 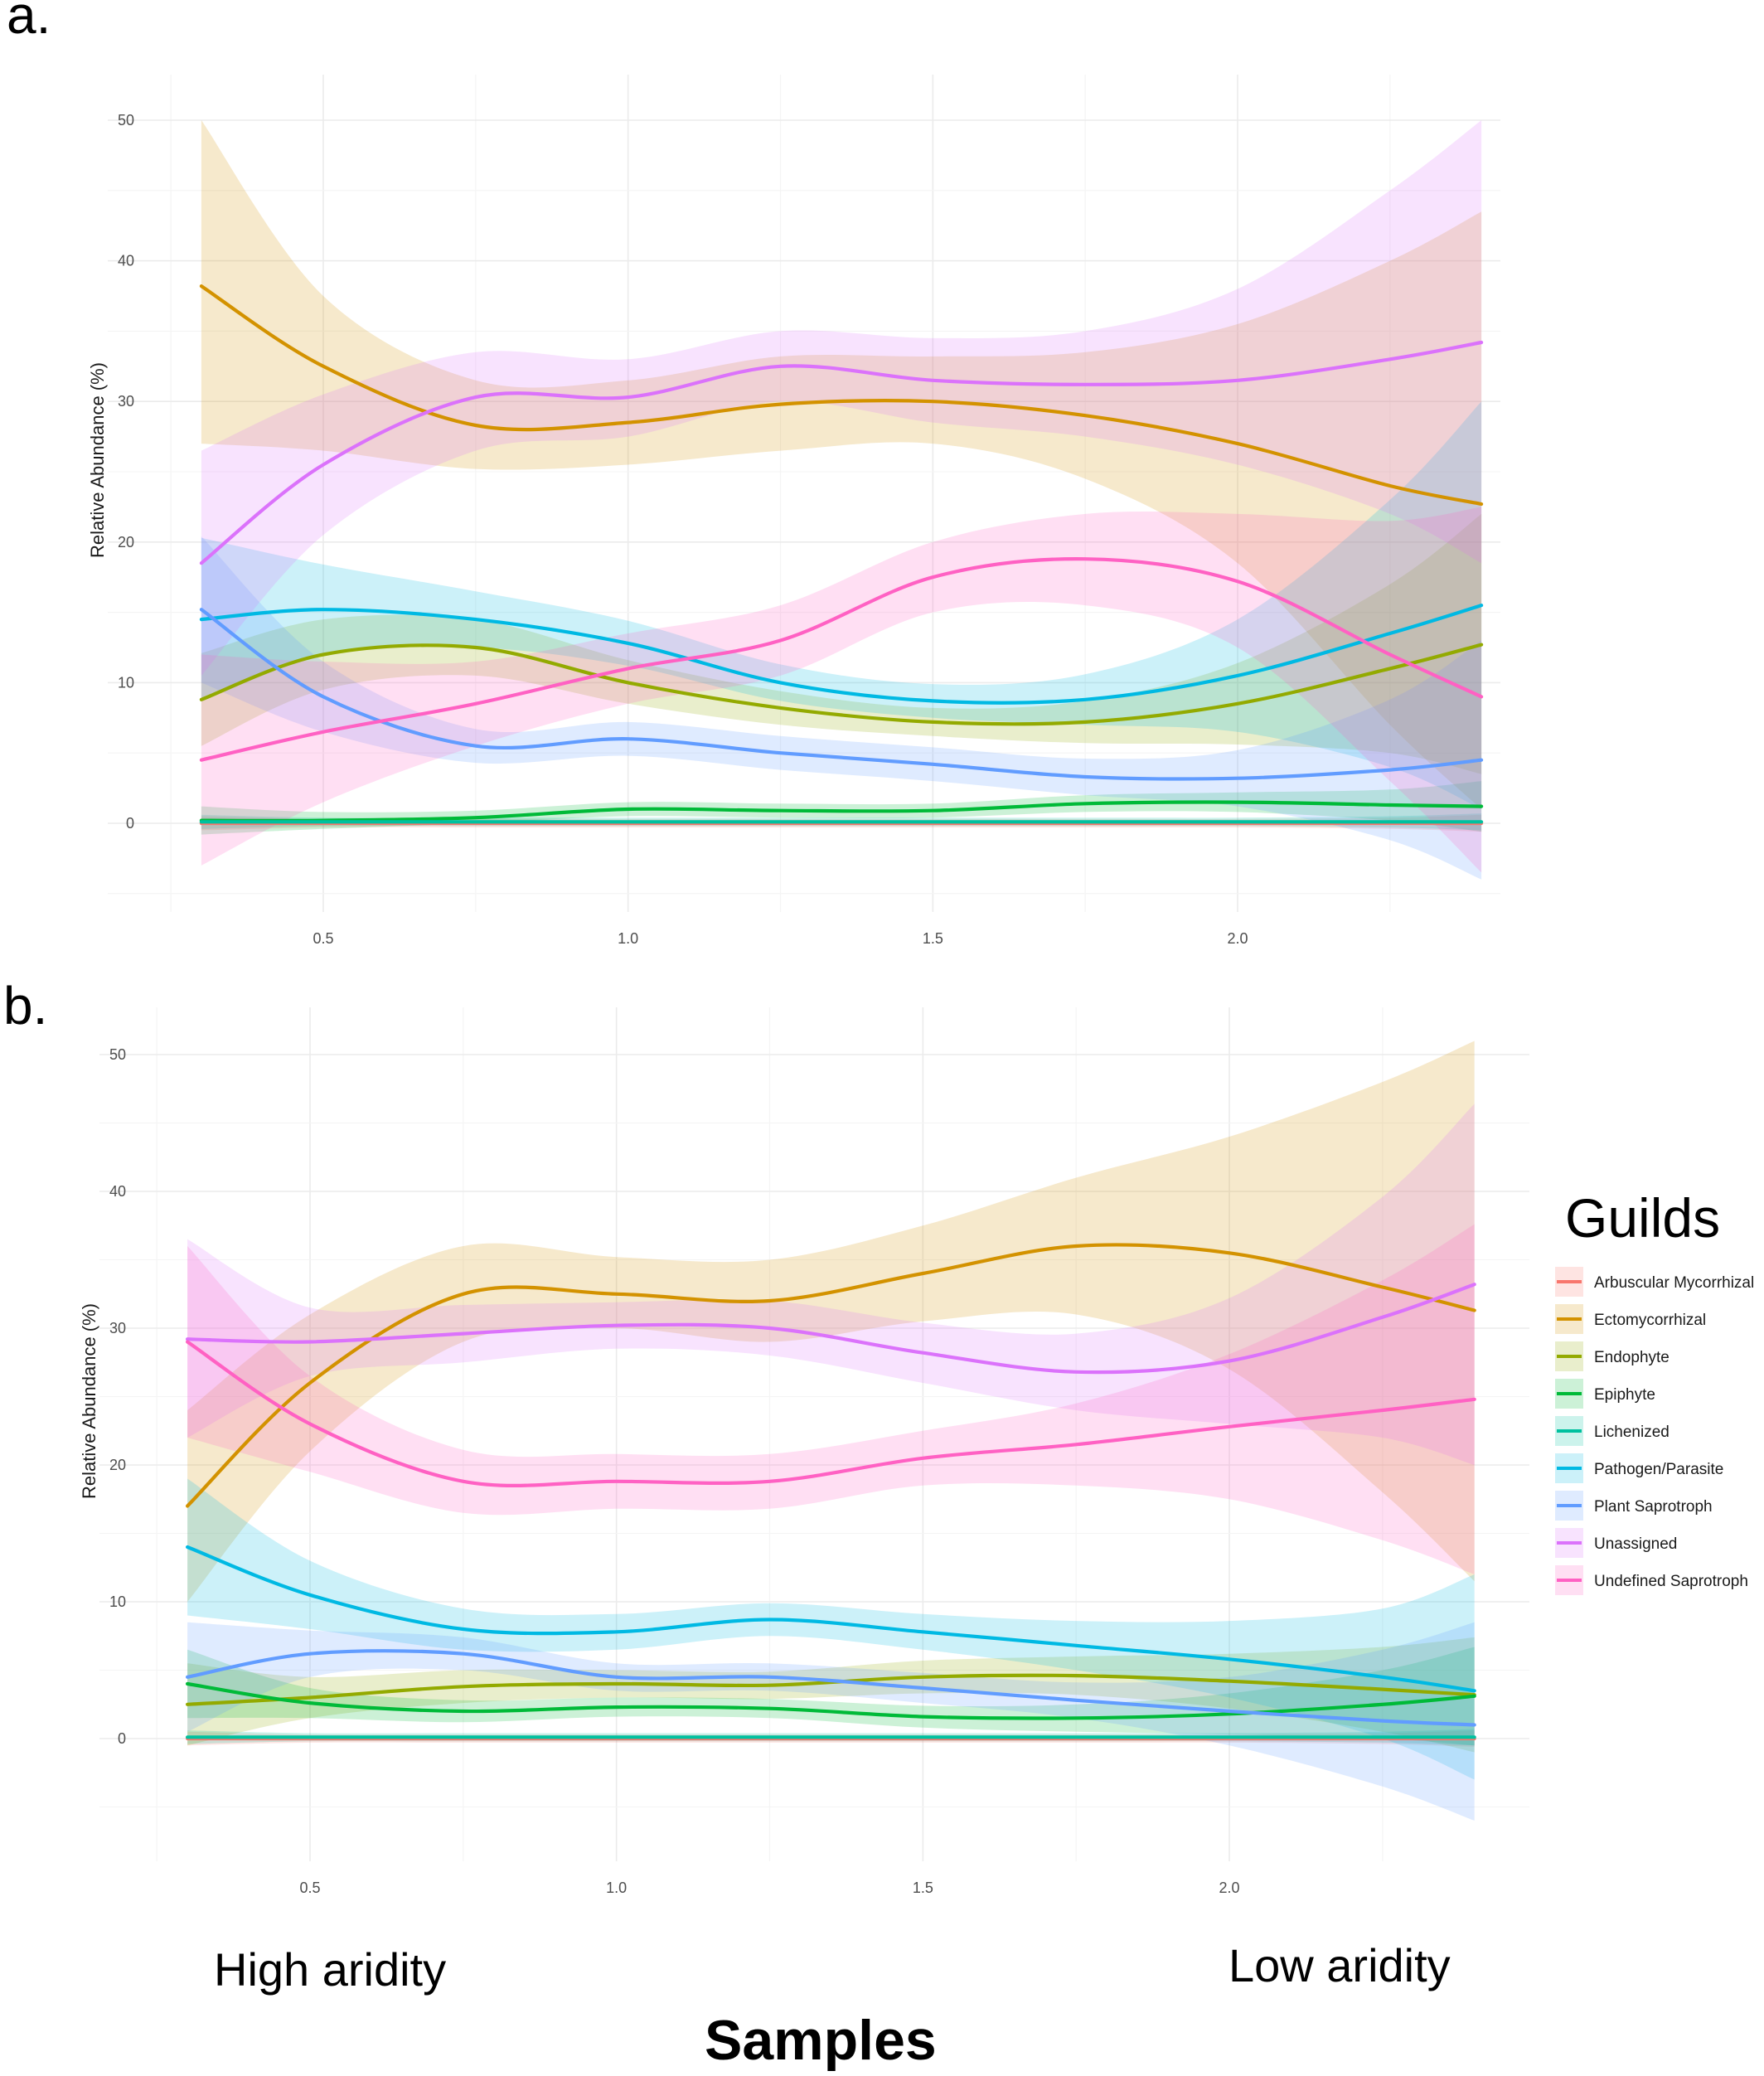 I want to click on legend-item: Lichenized, so click(x=1612, y=1431).